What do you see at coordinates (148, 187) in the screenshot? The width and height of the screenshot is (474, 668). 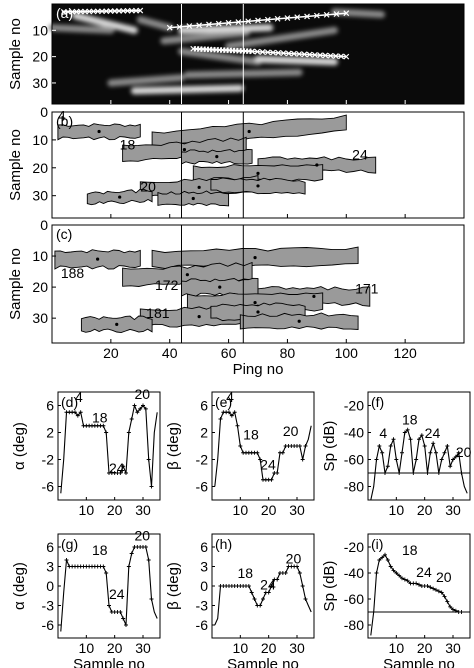 I see `track-label: 20` at bounding box center [148, 187].